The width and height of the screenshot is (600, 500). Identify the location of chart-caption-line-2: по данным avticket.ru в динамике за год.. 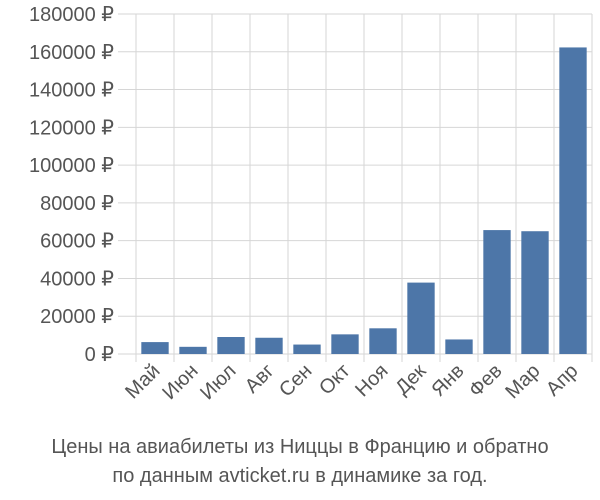
(300, 476).